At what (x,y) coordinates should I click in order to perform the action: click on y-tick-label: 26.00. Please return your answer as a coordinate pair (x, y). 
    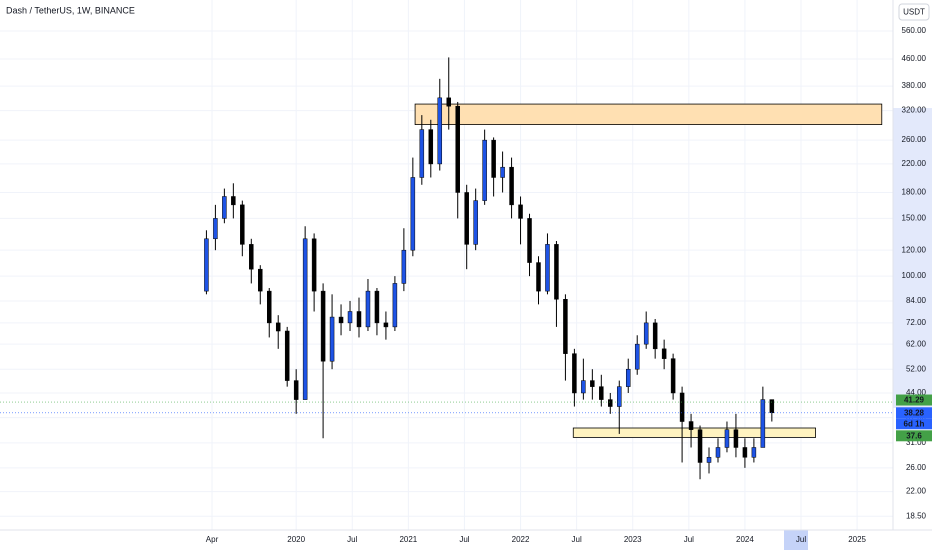
    Looking at the image, I should click on (916, 467).